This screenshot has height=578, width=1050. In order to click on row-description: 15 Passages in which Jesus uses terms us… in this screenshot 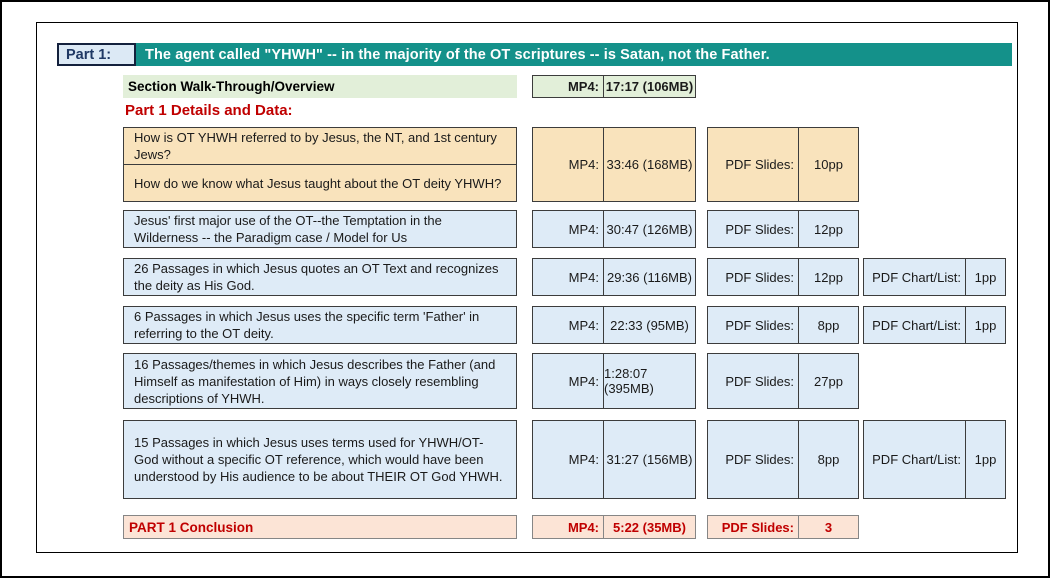, I will do `click(320, 459)`.